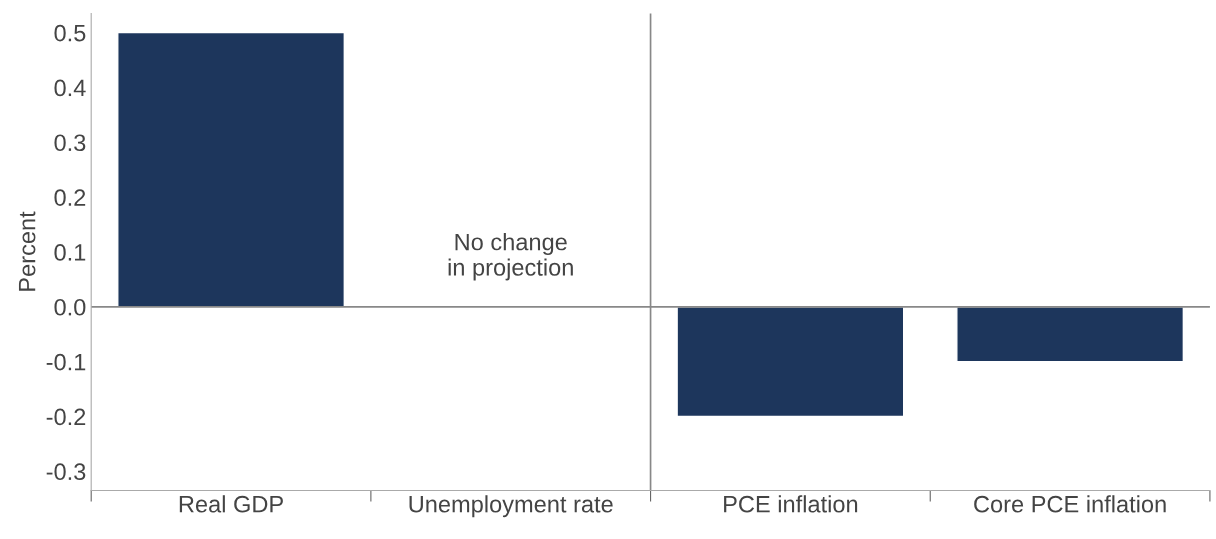  What do you see at coordinates (791, 504) in the screenshot?
I see `x-tick-label: PCE inflation` at bounding box center [791, 504].